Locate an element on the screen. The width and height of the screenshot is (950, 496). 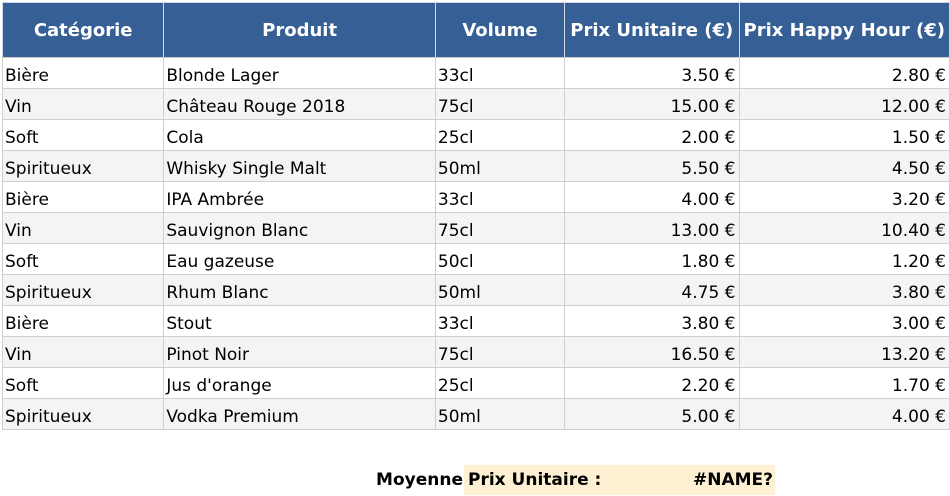
table-row: Spiritueux Vodka Premium 50ml 5.00 €4.00 € is located at coordinates (475, 414).